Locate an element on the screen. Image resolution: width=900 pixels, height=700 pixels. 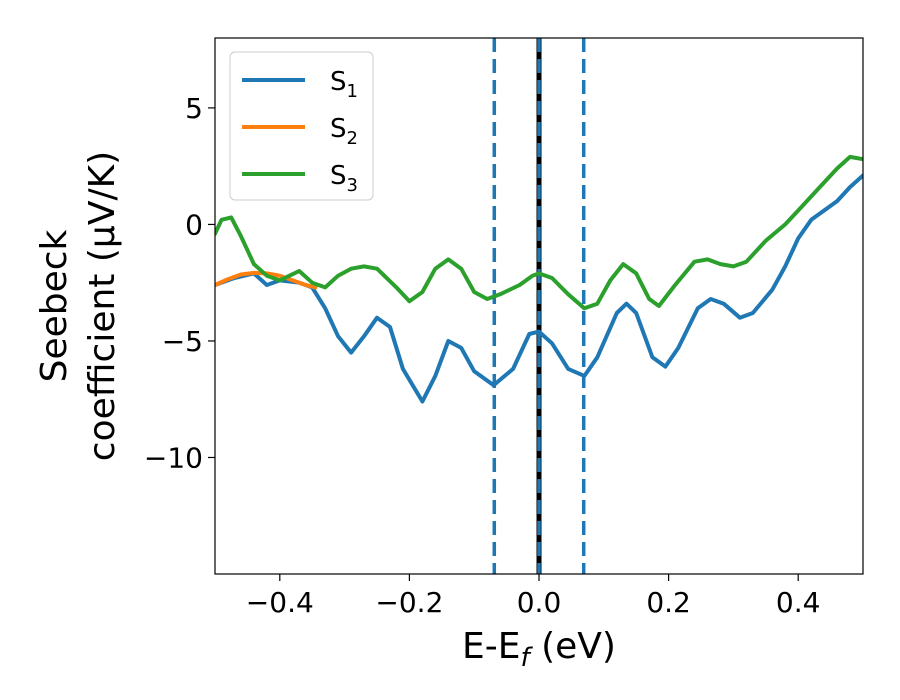
vertical-lines is located at coordinates (539, 306).